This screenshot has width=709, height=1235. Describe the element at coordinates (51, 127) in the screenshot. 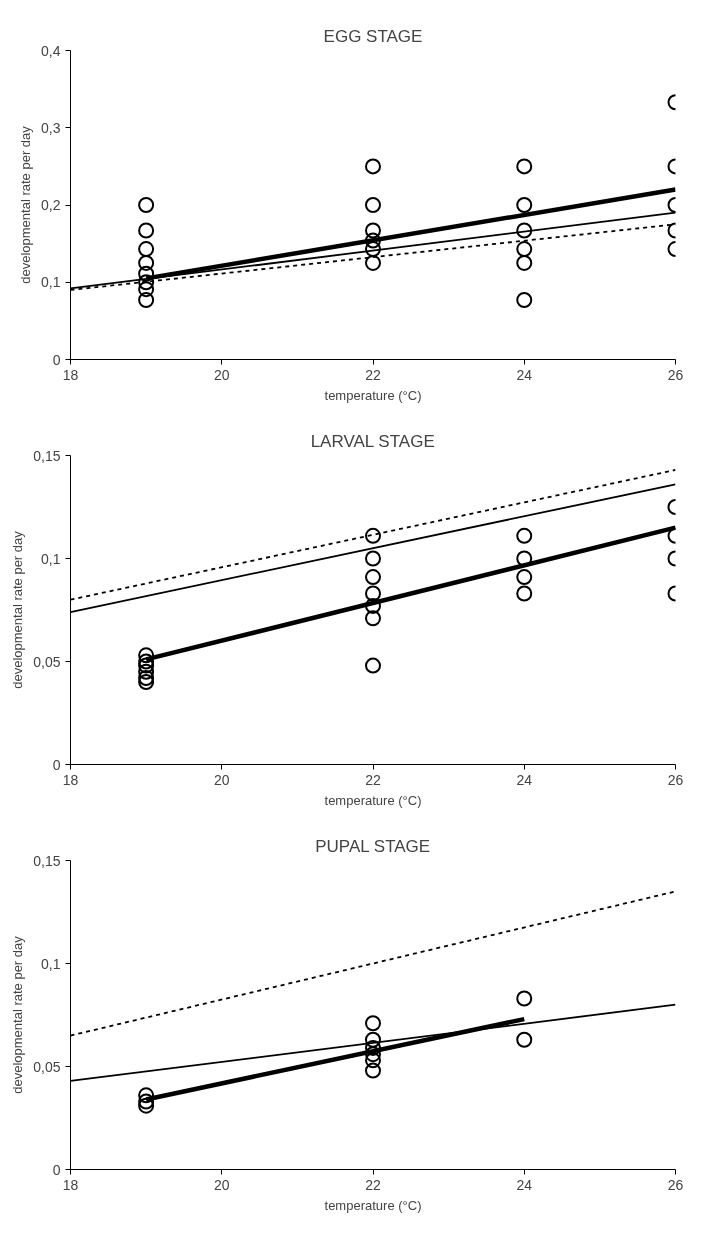

I see `y-tick-label: 0,3` at that location.